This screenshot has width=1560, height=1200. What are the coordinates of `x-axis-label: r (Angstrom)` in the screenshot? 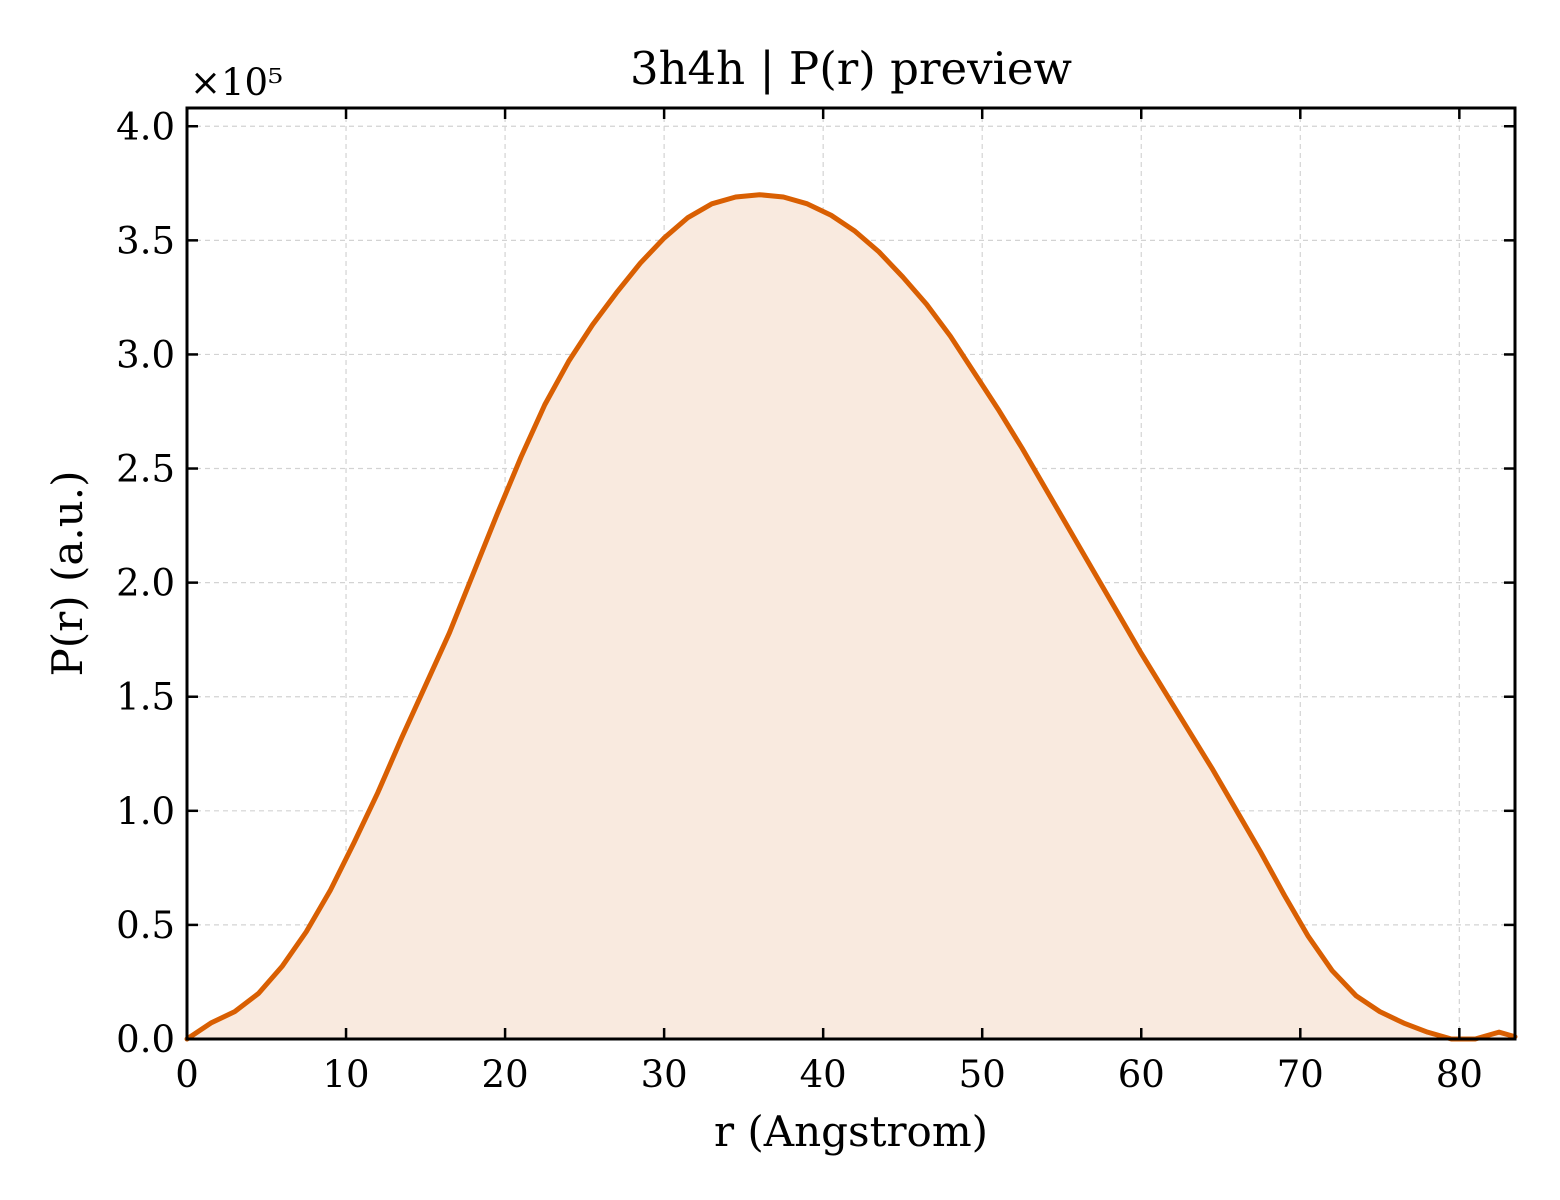 It's located at (851, 1131).